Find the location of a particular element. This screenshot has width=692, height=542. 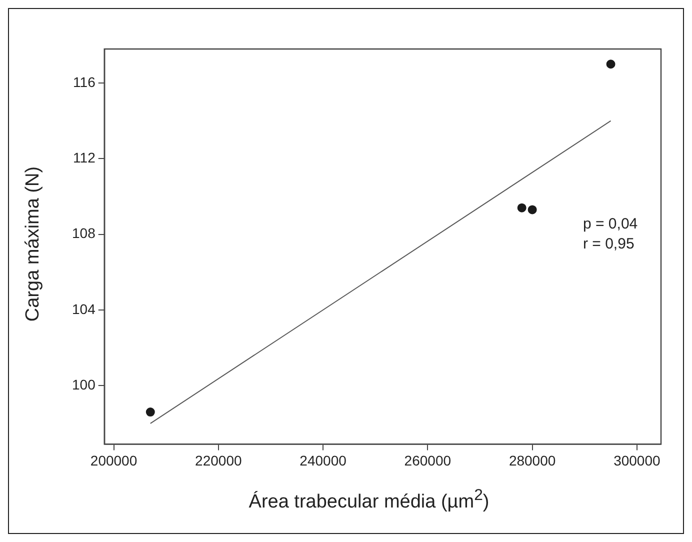

x-tick-label: 260000 is located at coordinates (428, 460).